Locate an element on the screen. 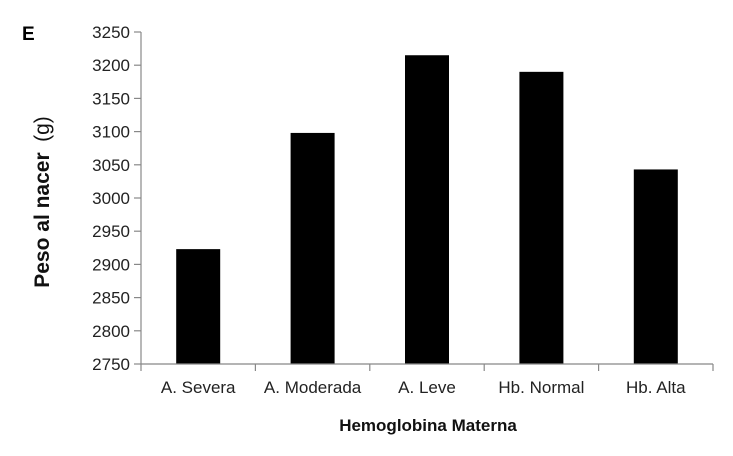  y-axis-unit: (g) is located at coordinates (42, 129).